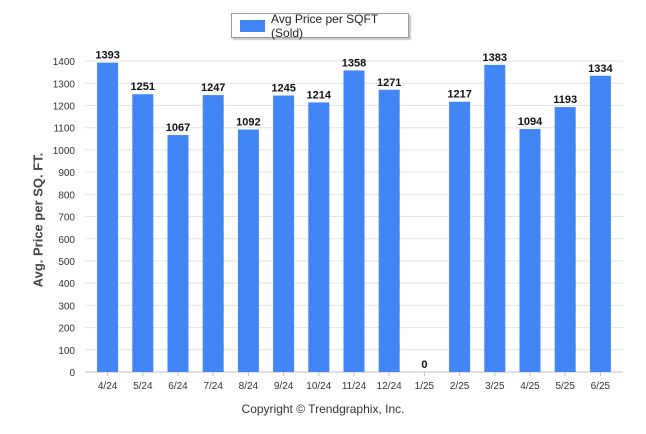 This screenshot has height=434, width=646. I want to click on legend-swatch, so click(253, 25).